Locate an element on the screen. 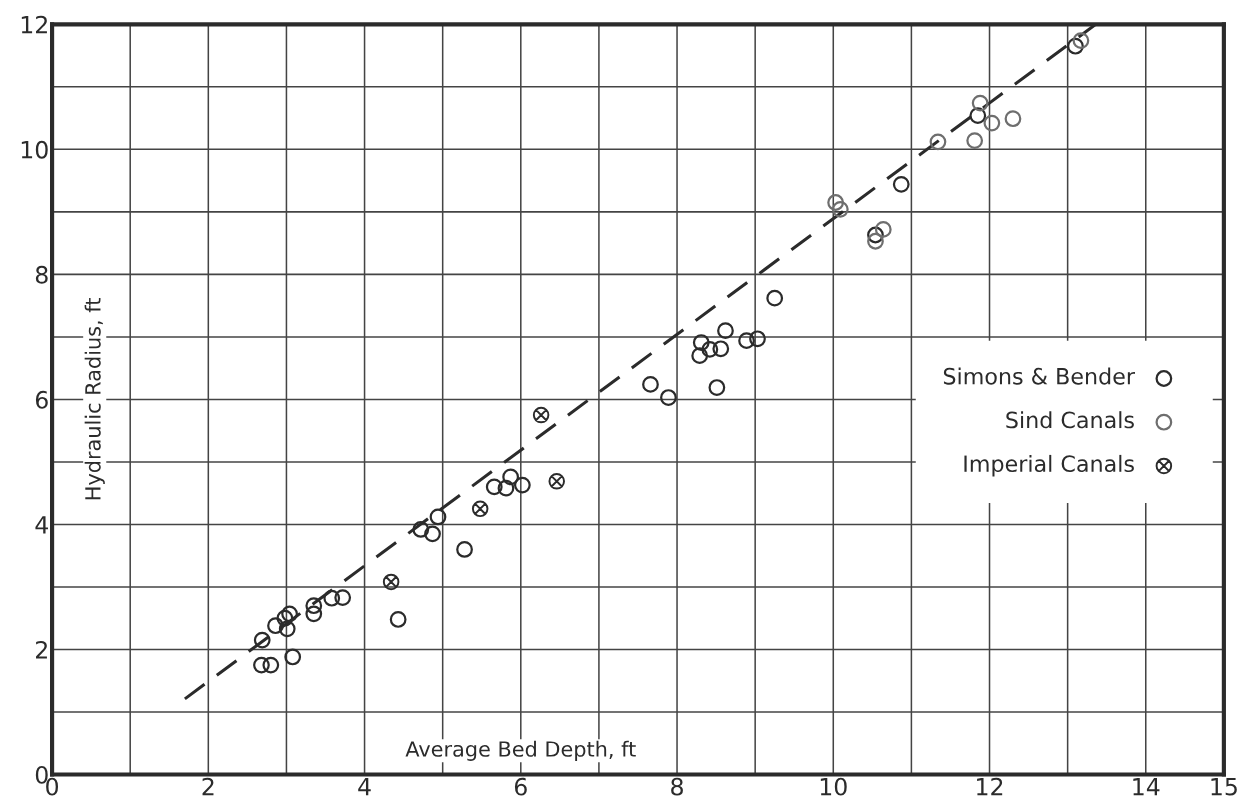 This screenshot has width=1240, height=811. x-tick-label: 2 is located at coordinates (208, 786).